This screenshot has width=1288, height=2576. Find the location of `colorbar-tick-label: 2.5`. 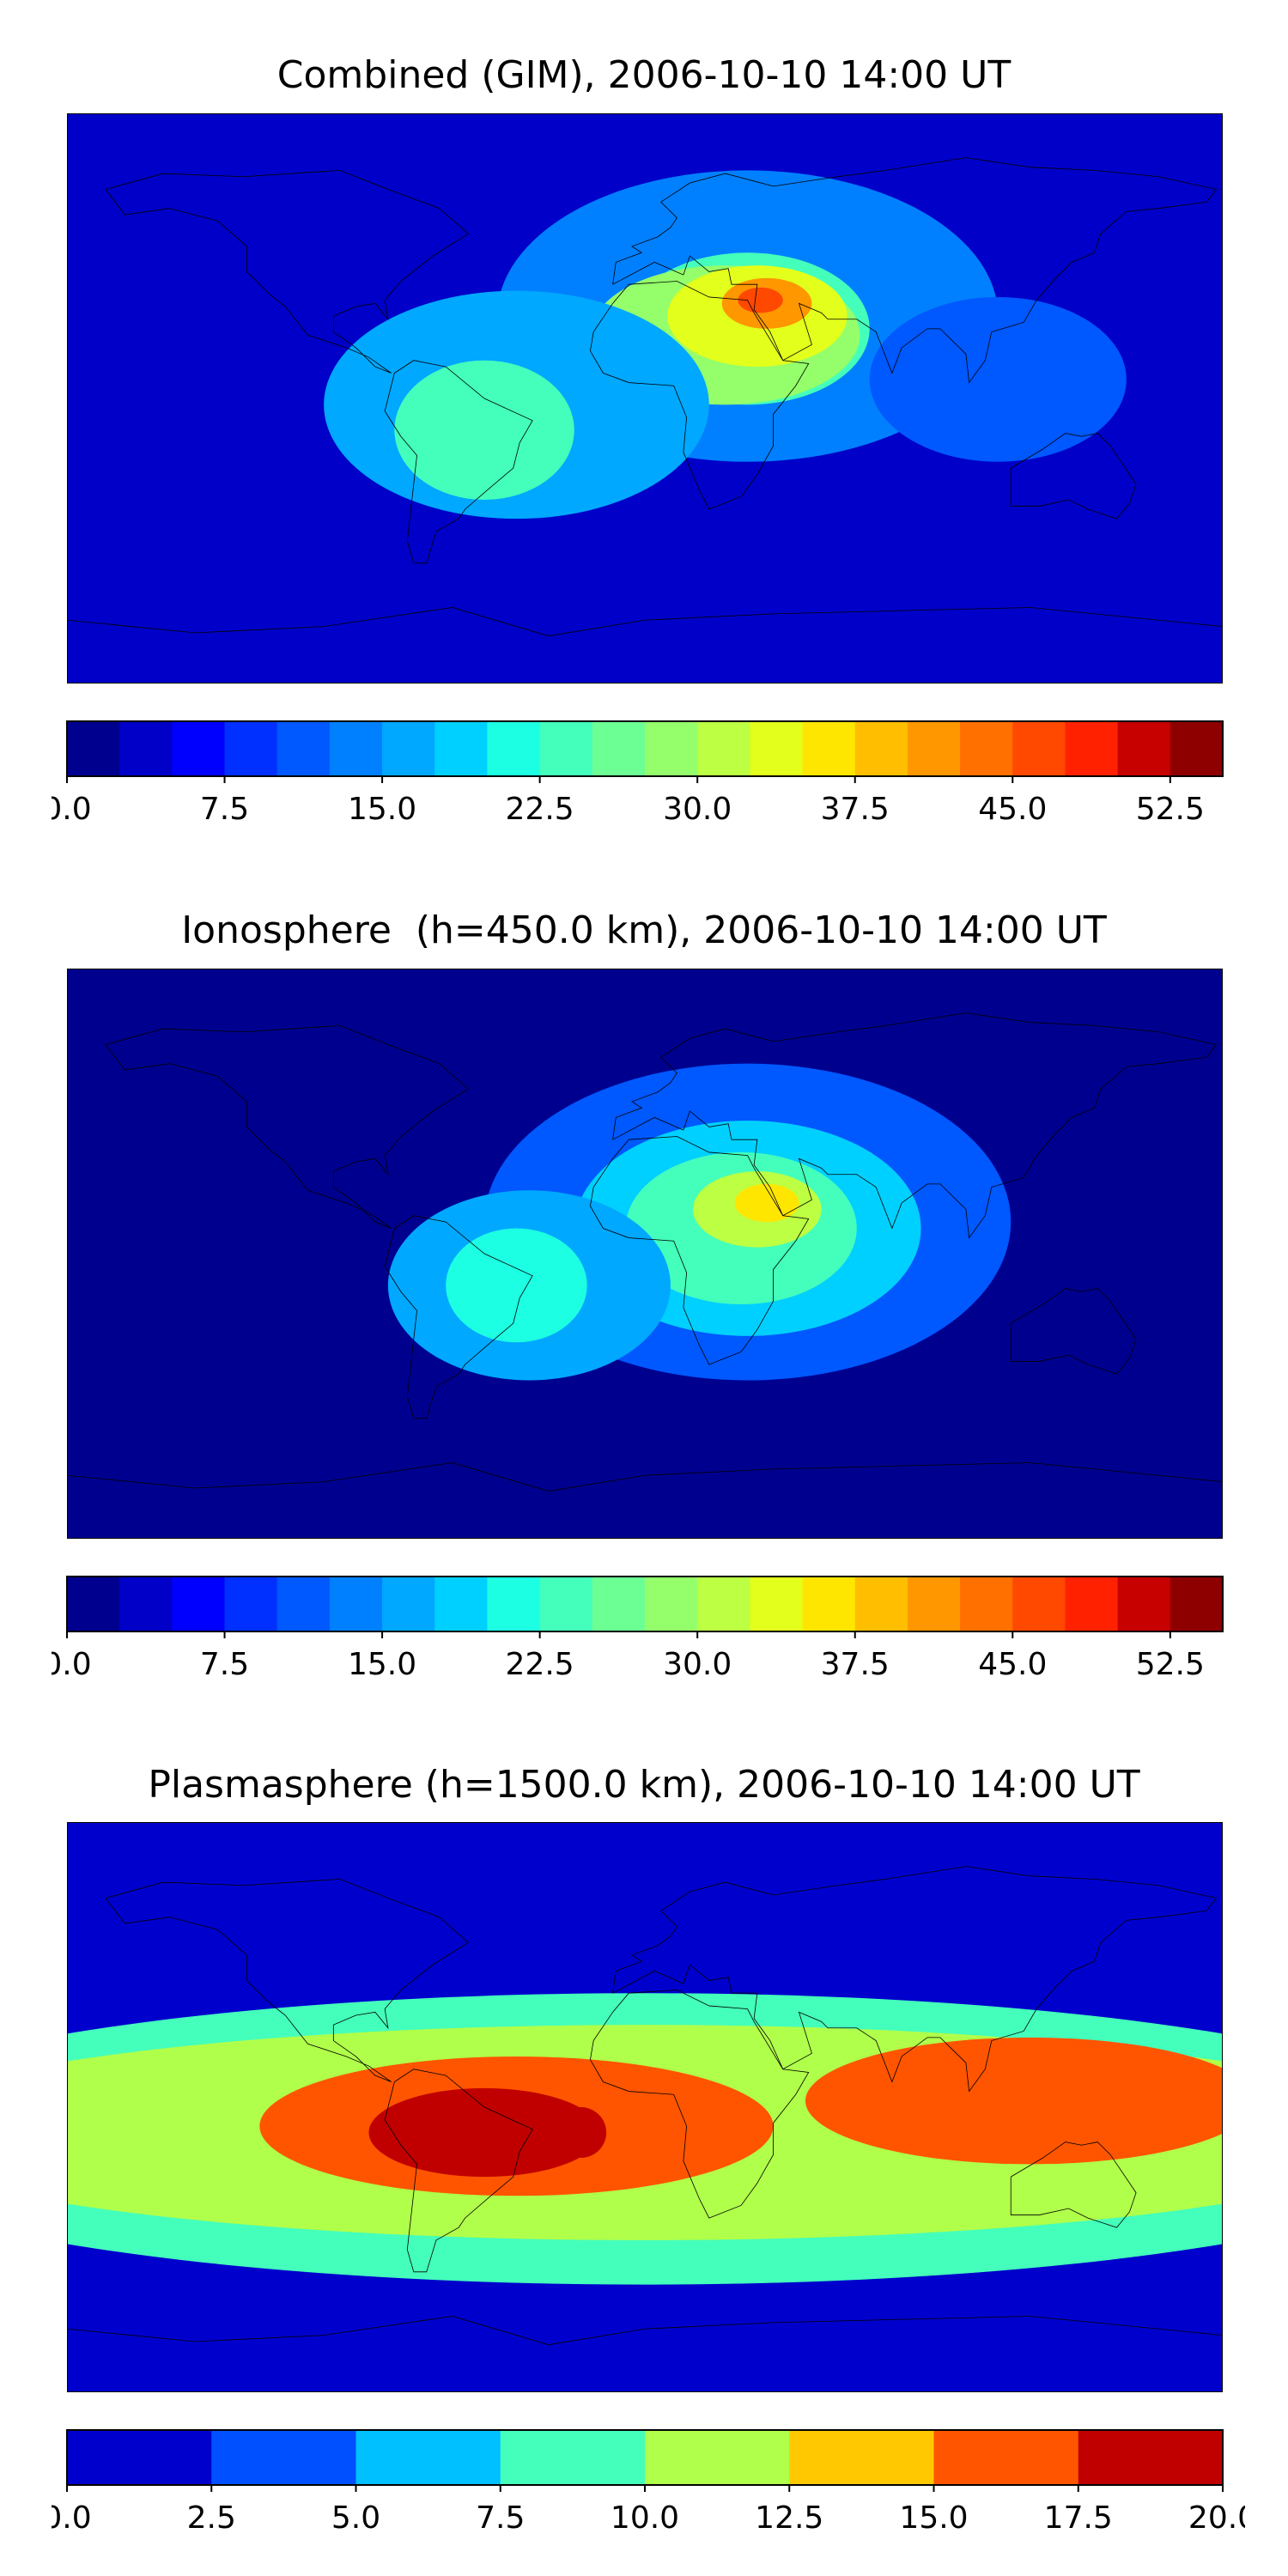

colorbar-tick-label: 2.5 is located at coordinates (212, 2518).